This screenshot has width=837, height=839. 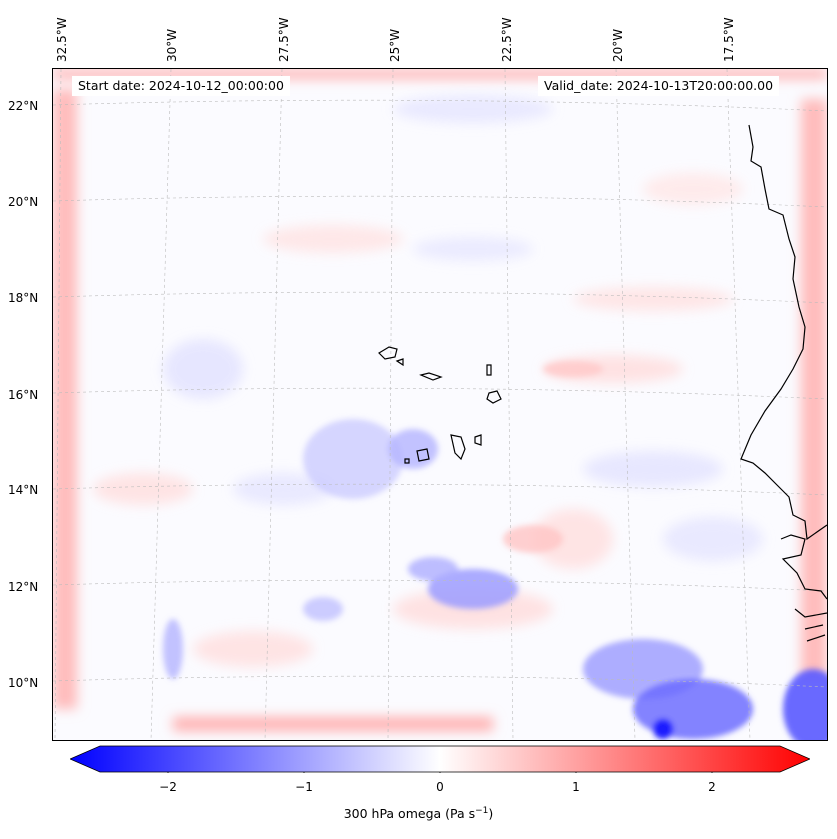 What do you see at coordinates (783, 332) in the screenshot?
I see `africa-coastline` at bounding box center [783, 332].